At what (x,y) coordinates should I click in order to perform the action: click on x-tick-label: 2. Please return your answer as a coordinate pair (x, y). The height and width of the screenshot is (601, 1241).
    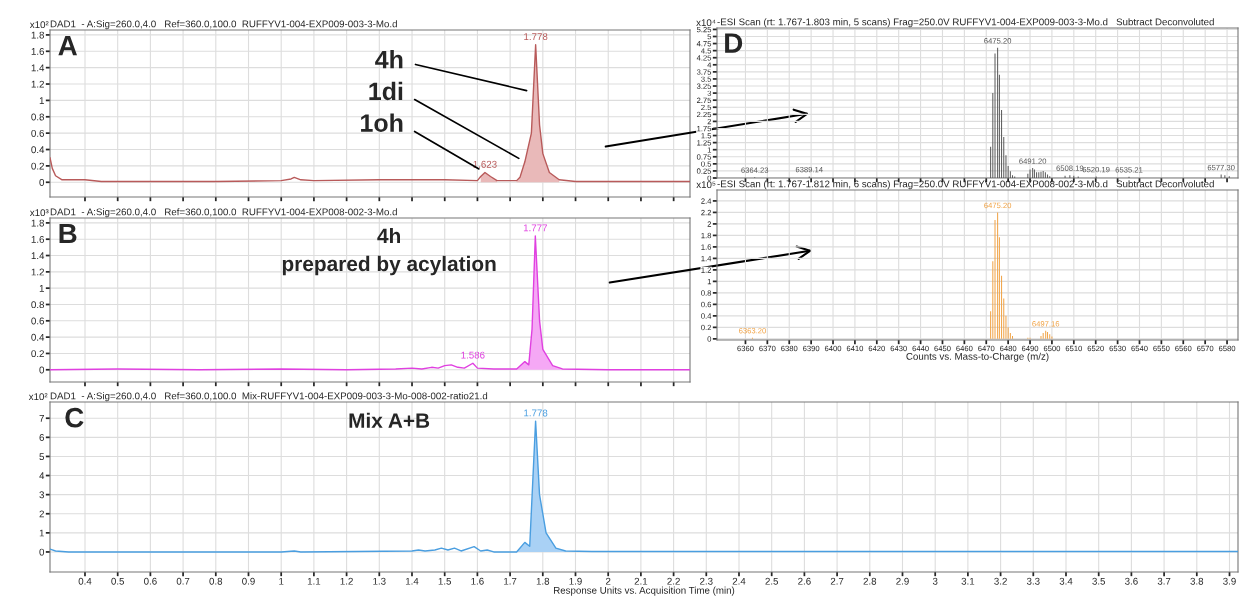
    Looking at the image, I should click on (608, 581).